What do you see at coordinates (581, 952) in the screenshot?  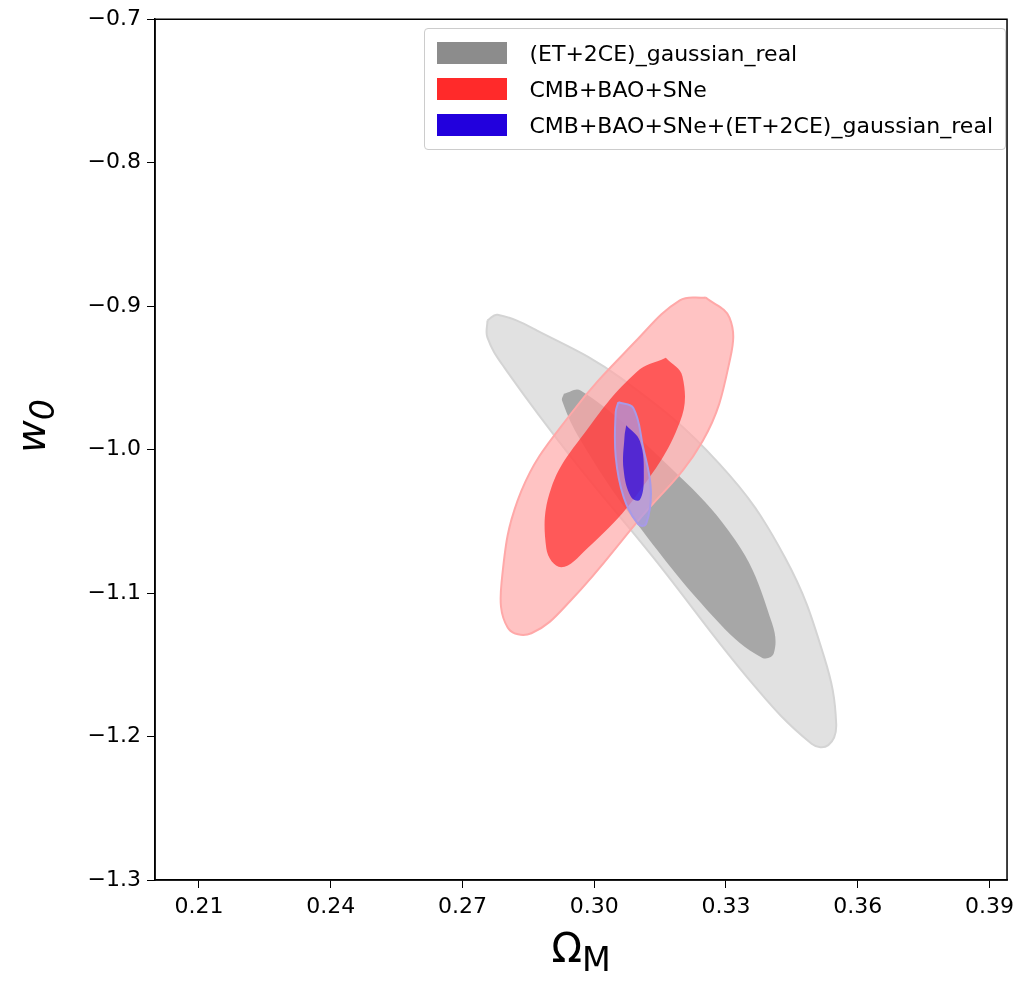 I see `x-axis-title: Ω$_{M}$` at bounding box center [581, 952].